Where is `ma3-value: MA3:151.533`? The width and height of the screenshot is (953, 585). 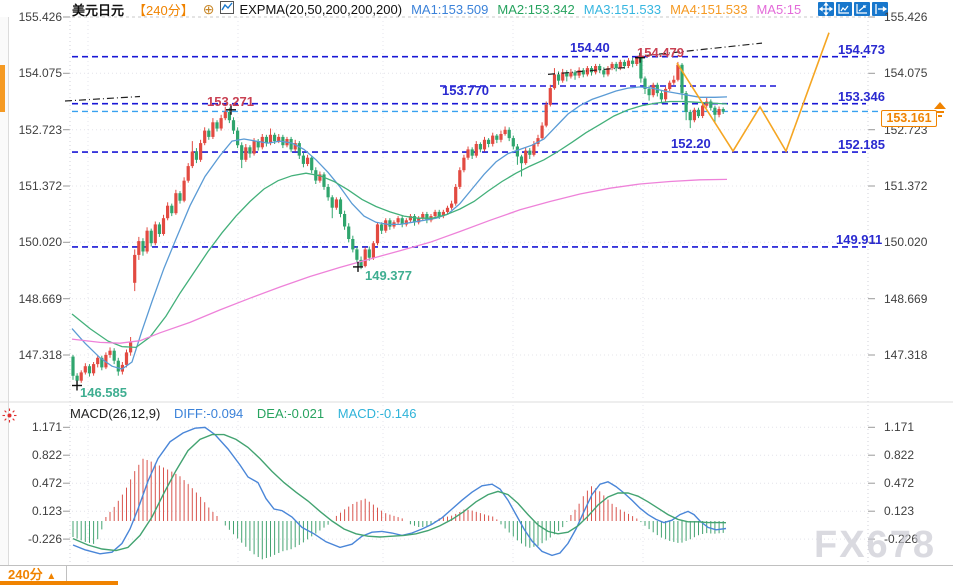
ma3-value: MA3:151.533 is located at coordinates (622, 9).